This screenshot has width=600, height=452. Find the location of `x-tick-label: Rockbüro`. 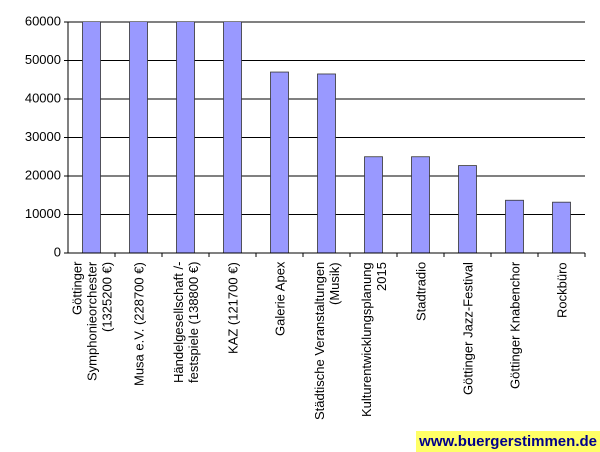

x-tick-label: Rockbüro is located at coordinates (561, 290).